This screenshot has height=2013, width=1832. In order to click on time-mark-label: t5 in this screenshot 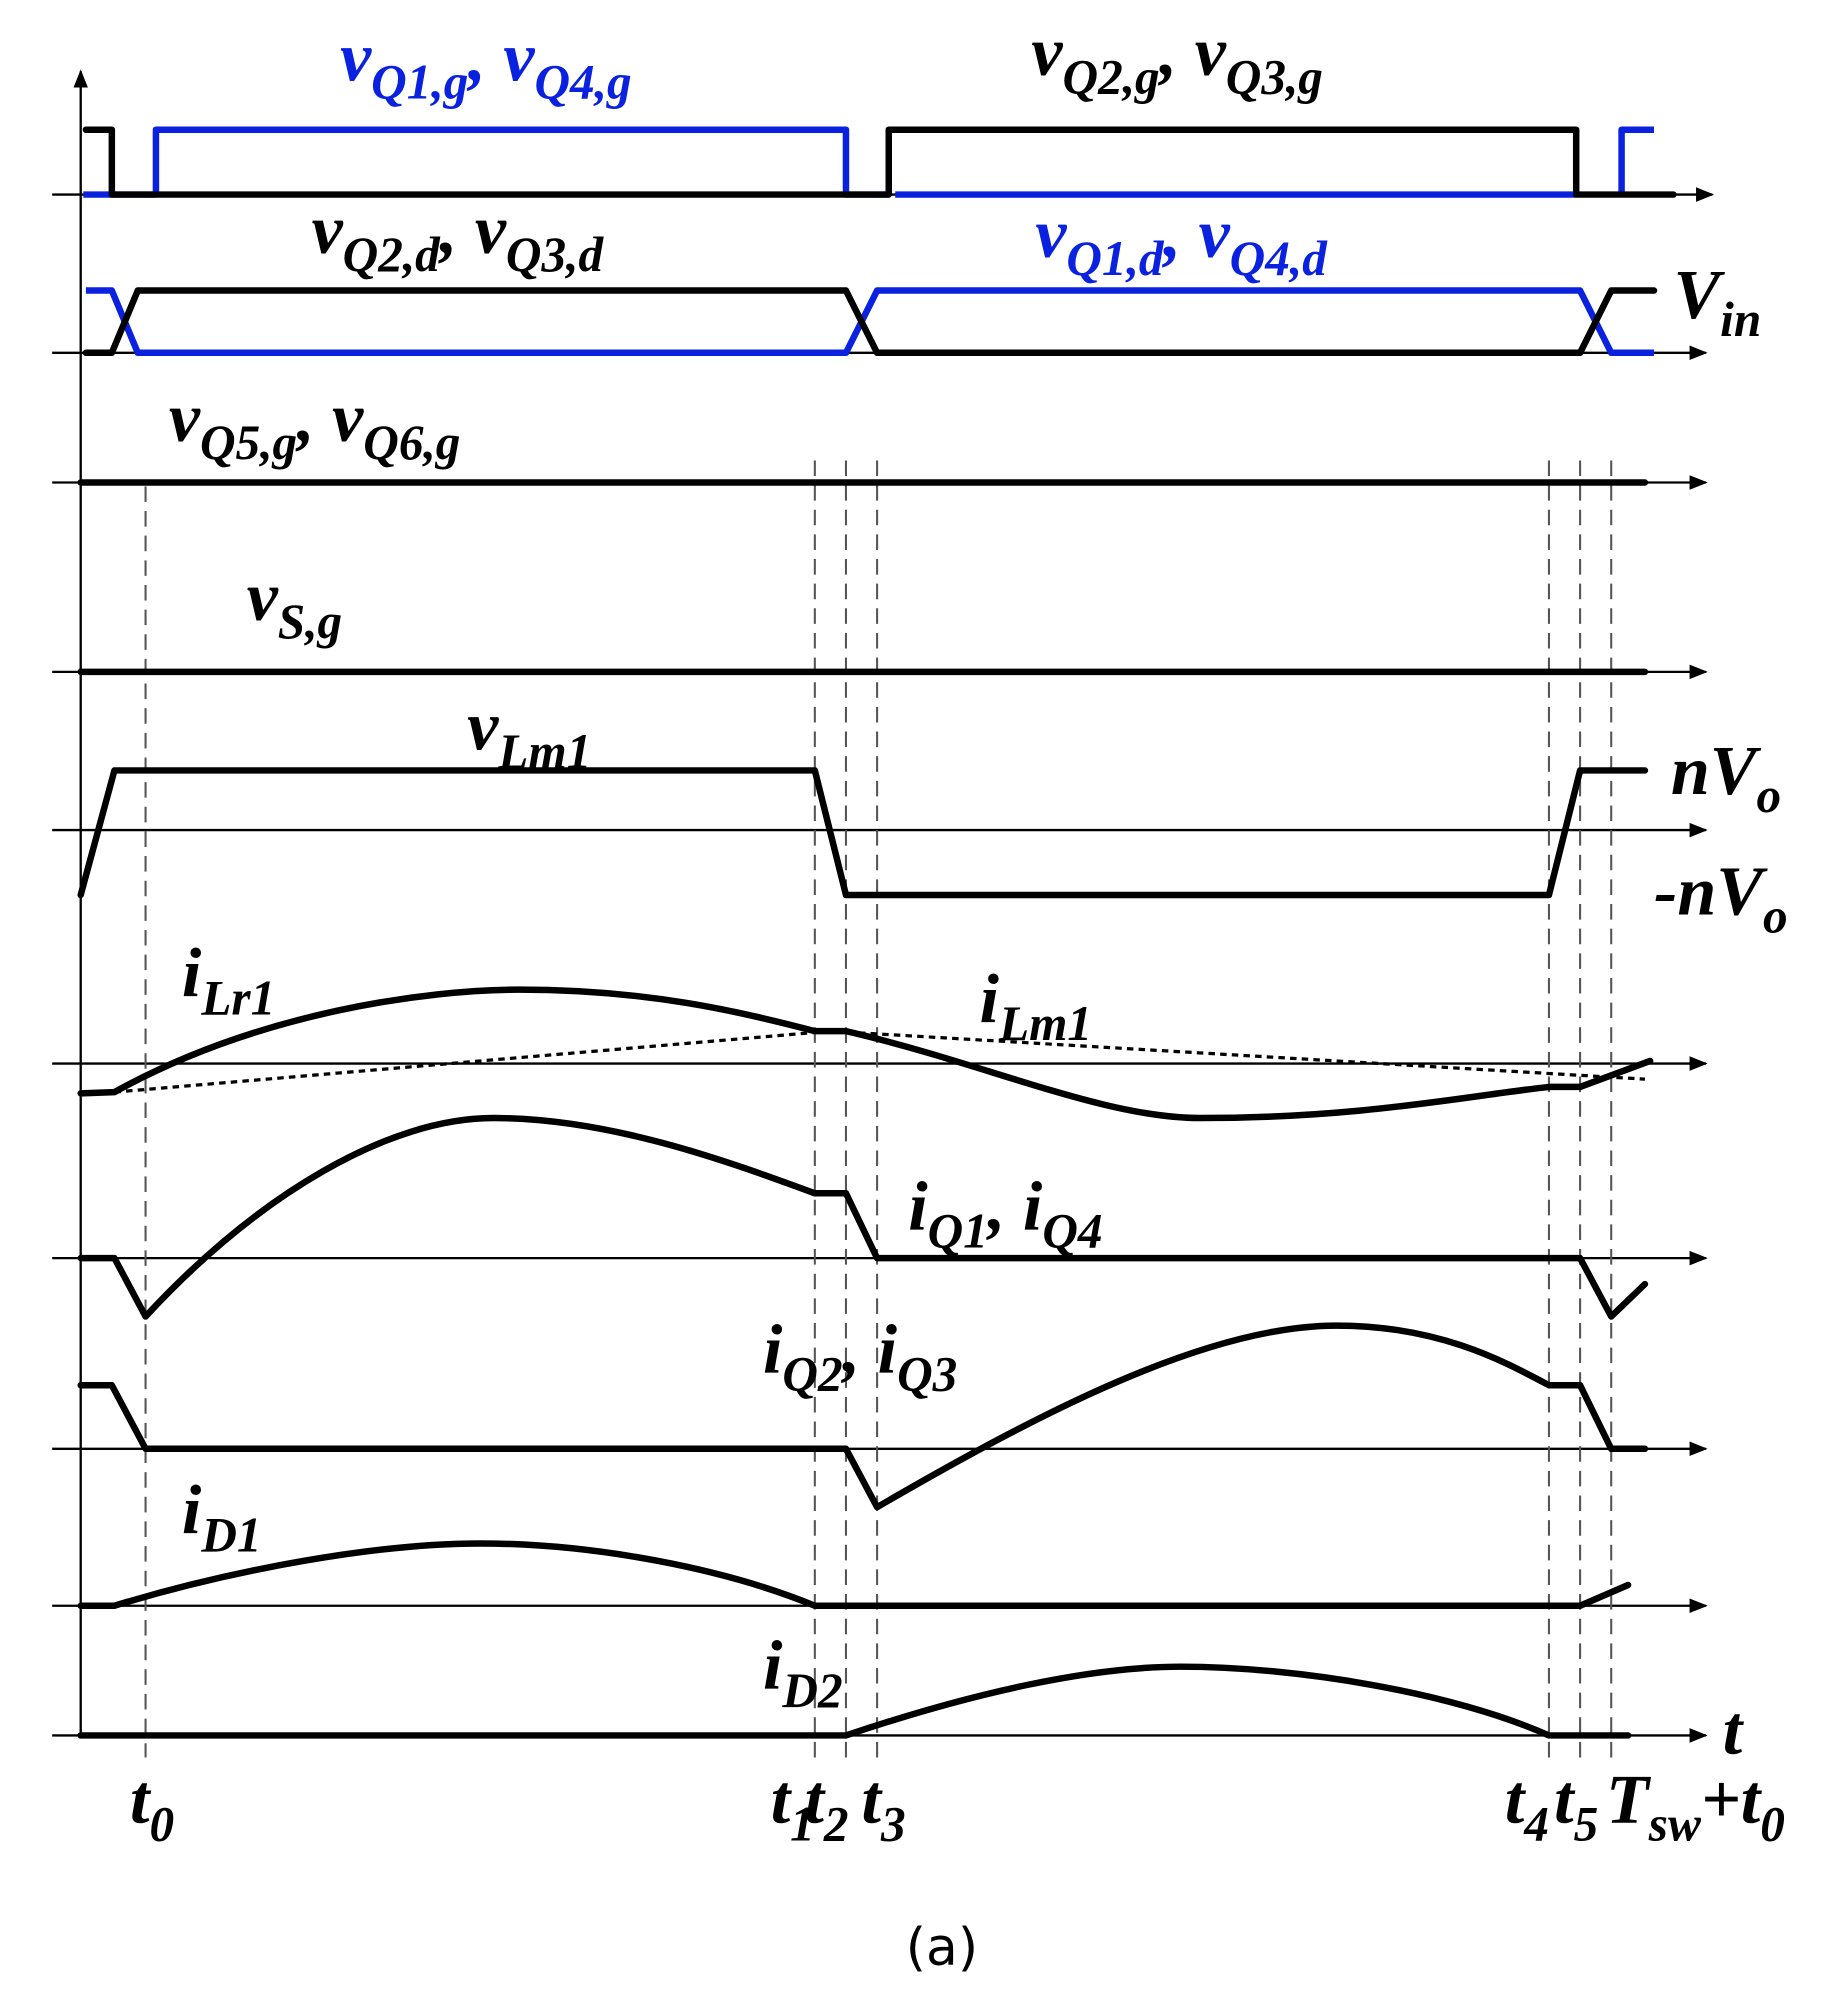, I will do `click(1576, 1806)`.